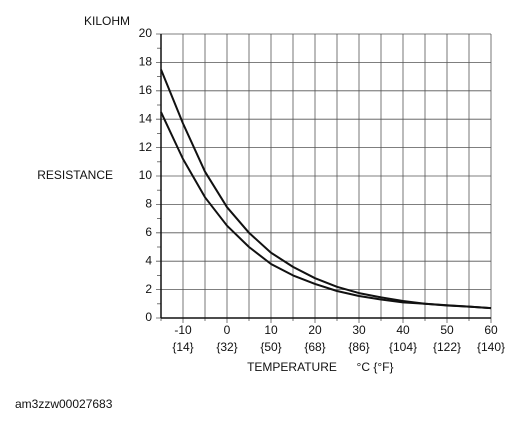  I want to click on y-tick-label: 2, so click(148, 289).